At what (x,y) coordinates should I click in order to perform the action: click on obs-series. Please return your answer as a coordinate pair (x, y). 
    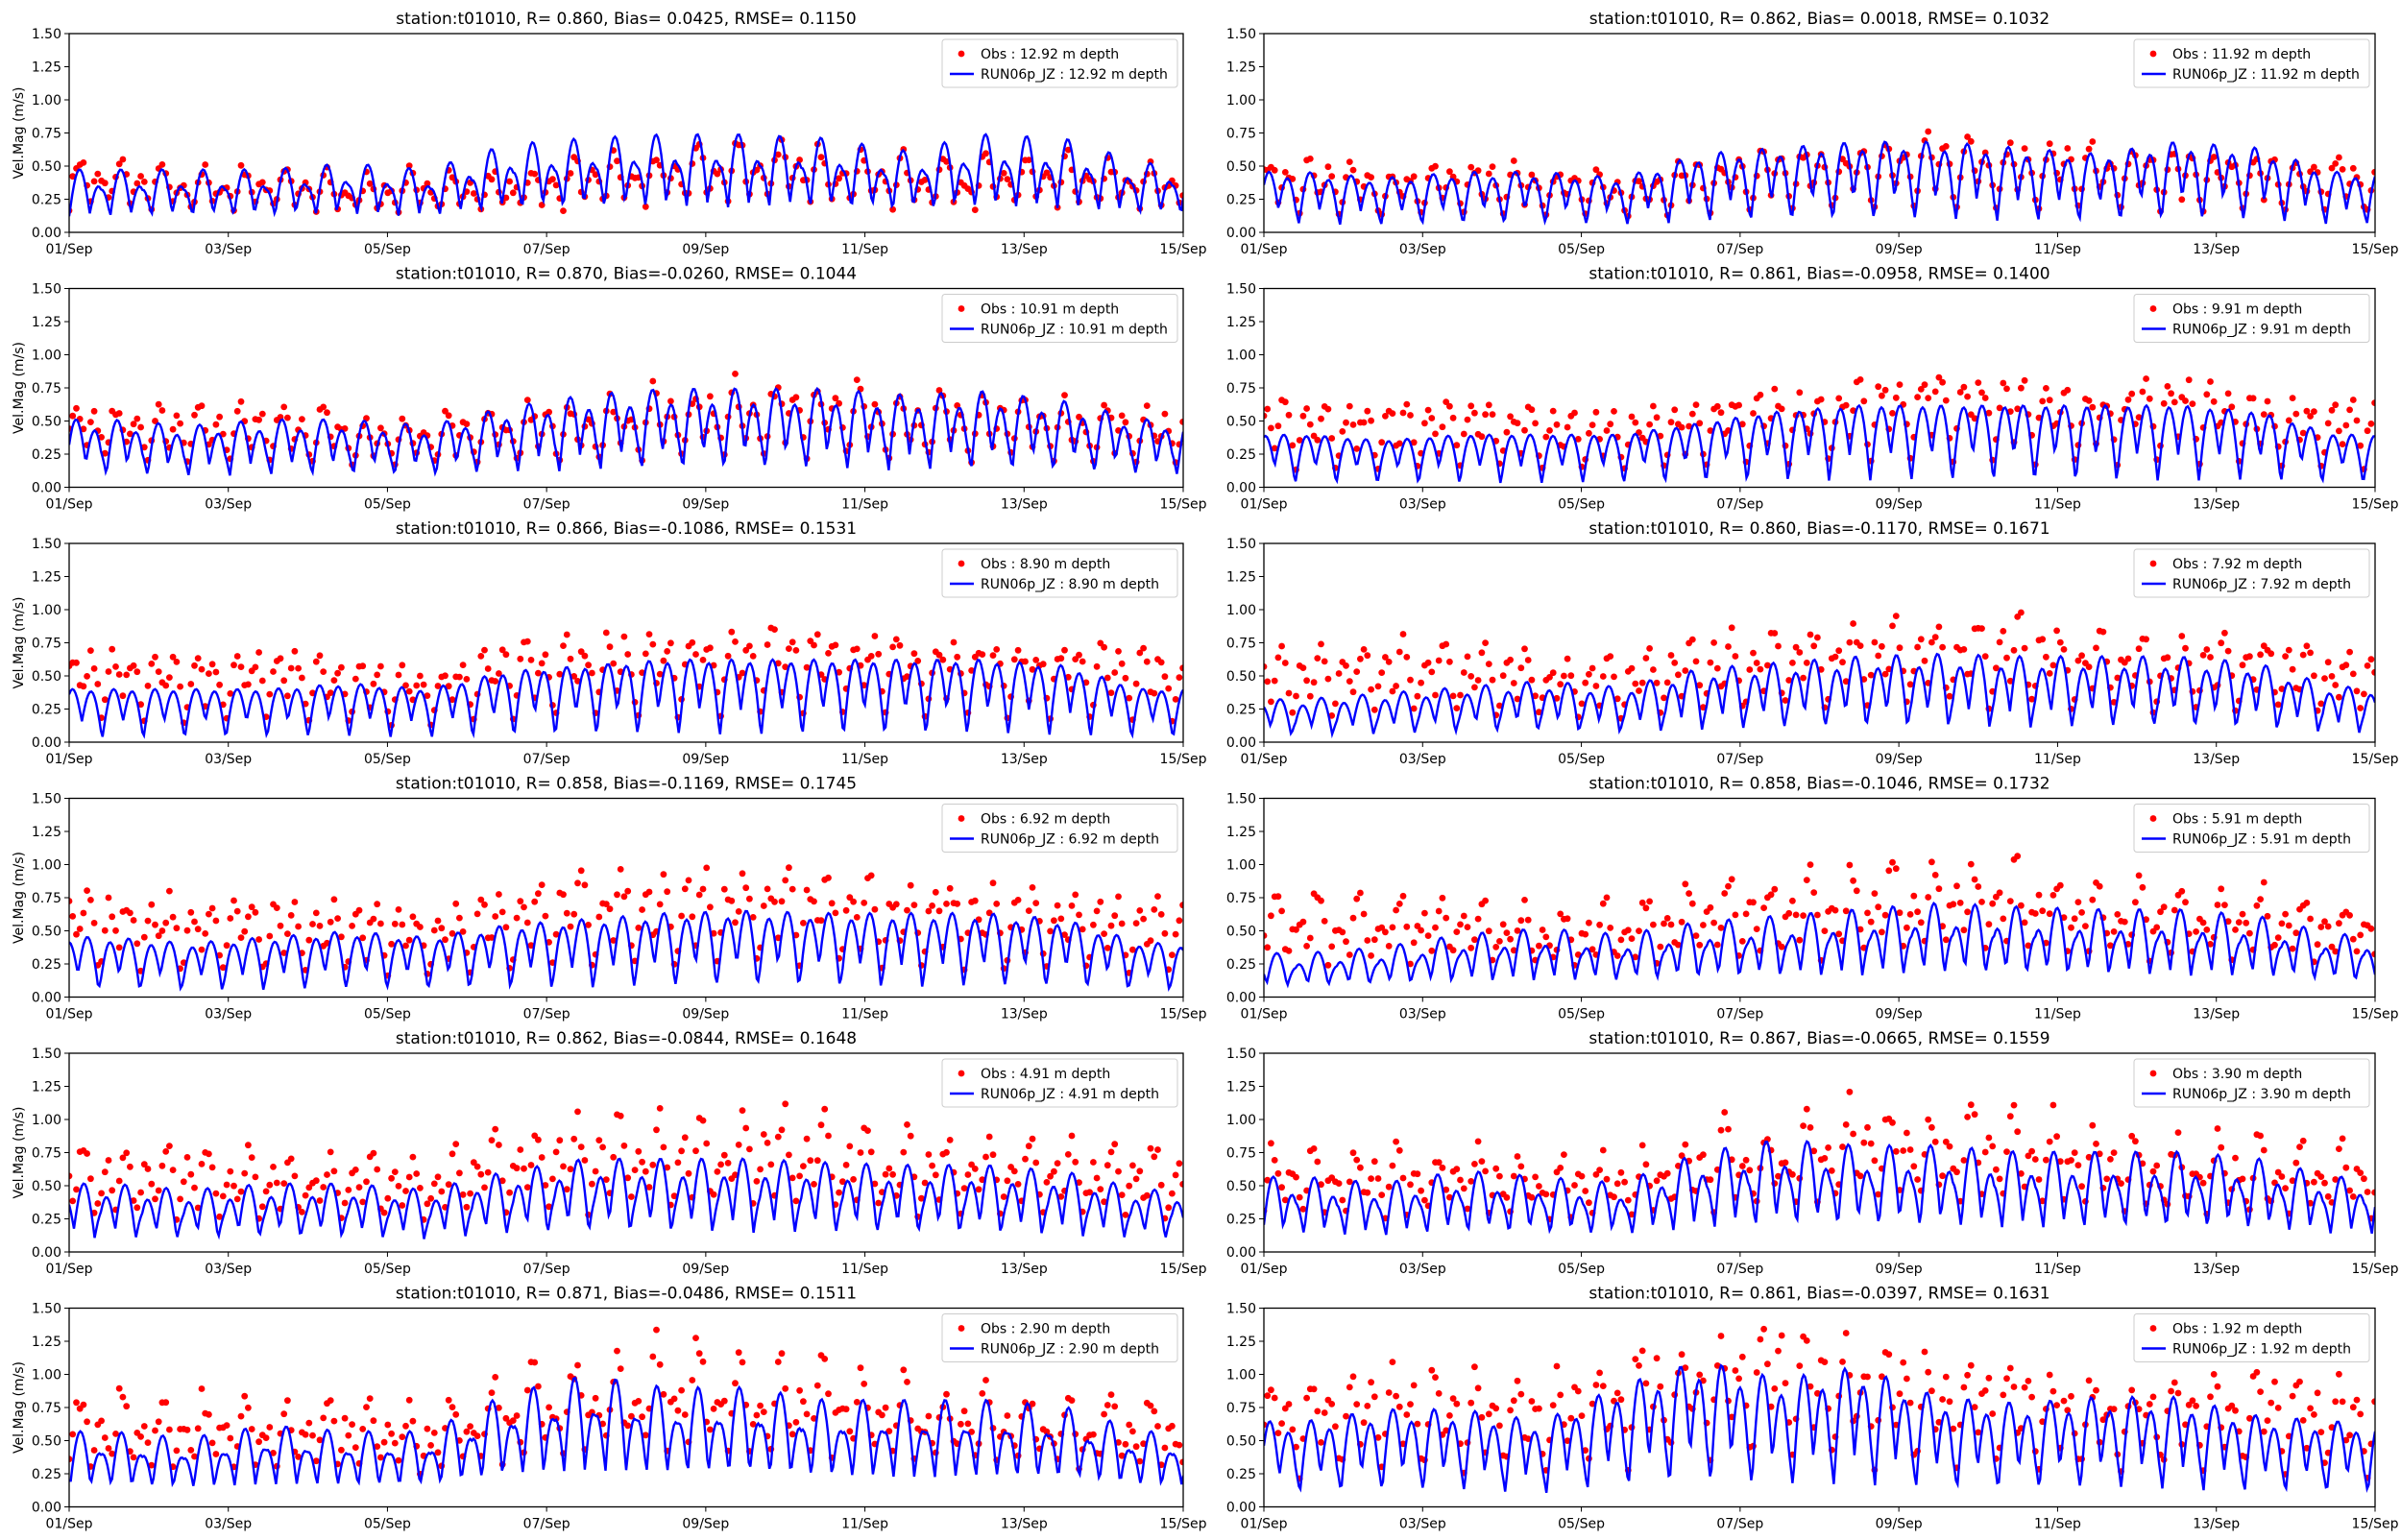
    Looking at the image, I should click on (1820, 1403).